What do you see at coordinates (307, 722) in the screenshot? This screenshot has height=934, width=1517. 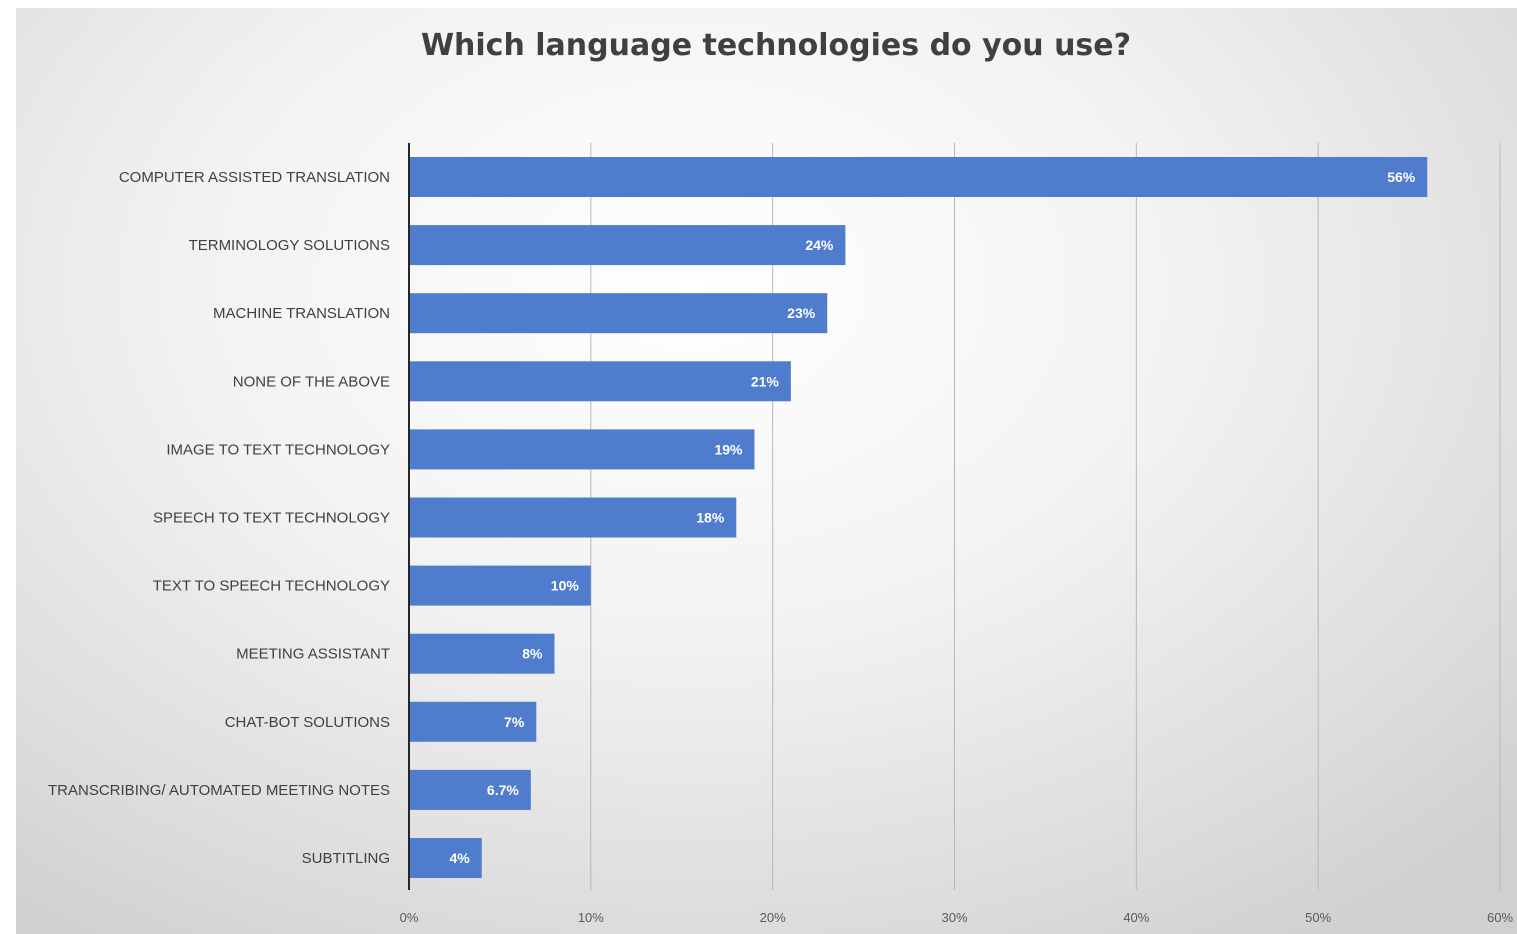 I see `category-label: CHAT-BOT SOLUTIONS` at bounding box center [307, 722].